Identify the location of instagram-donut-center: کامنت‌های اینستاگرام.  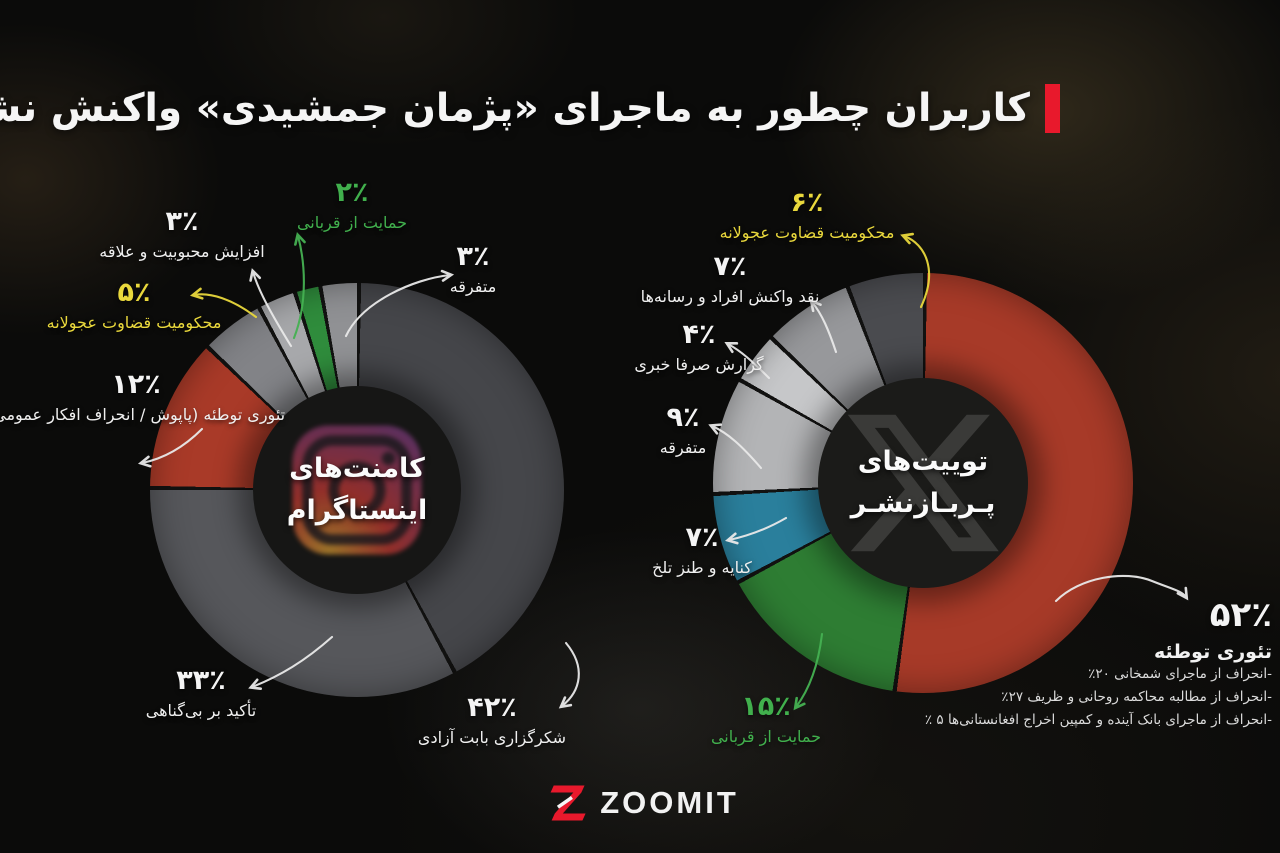
(357, 490).